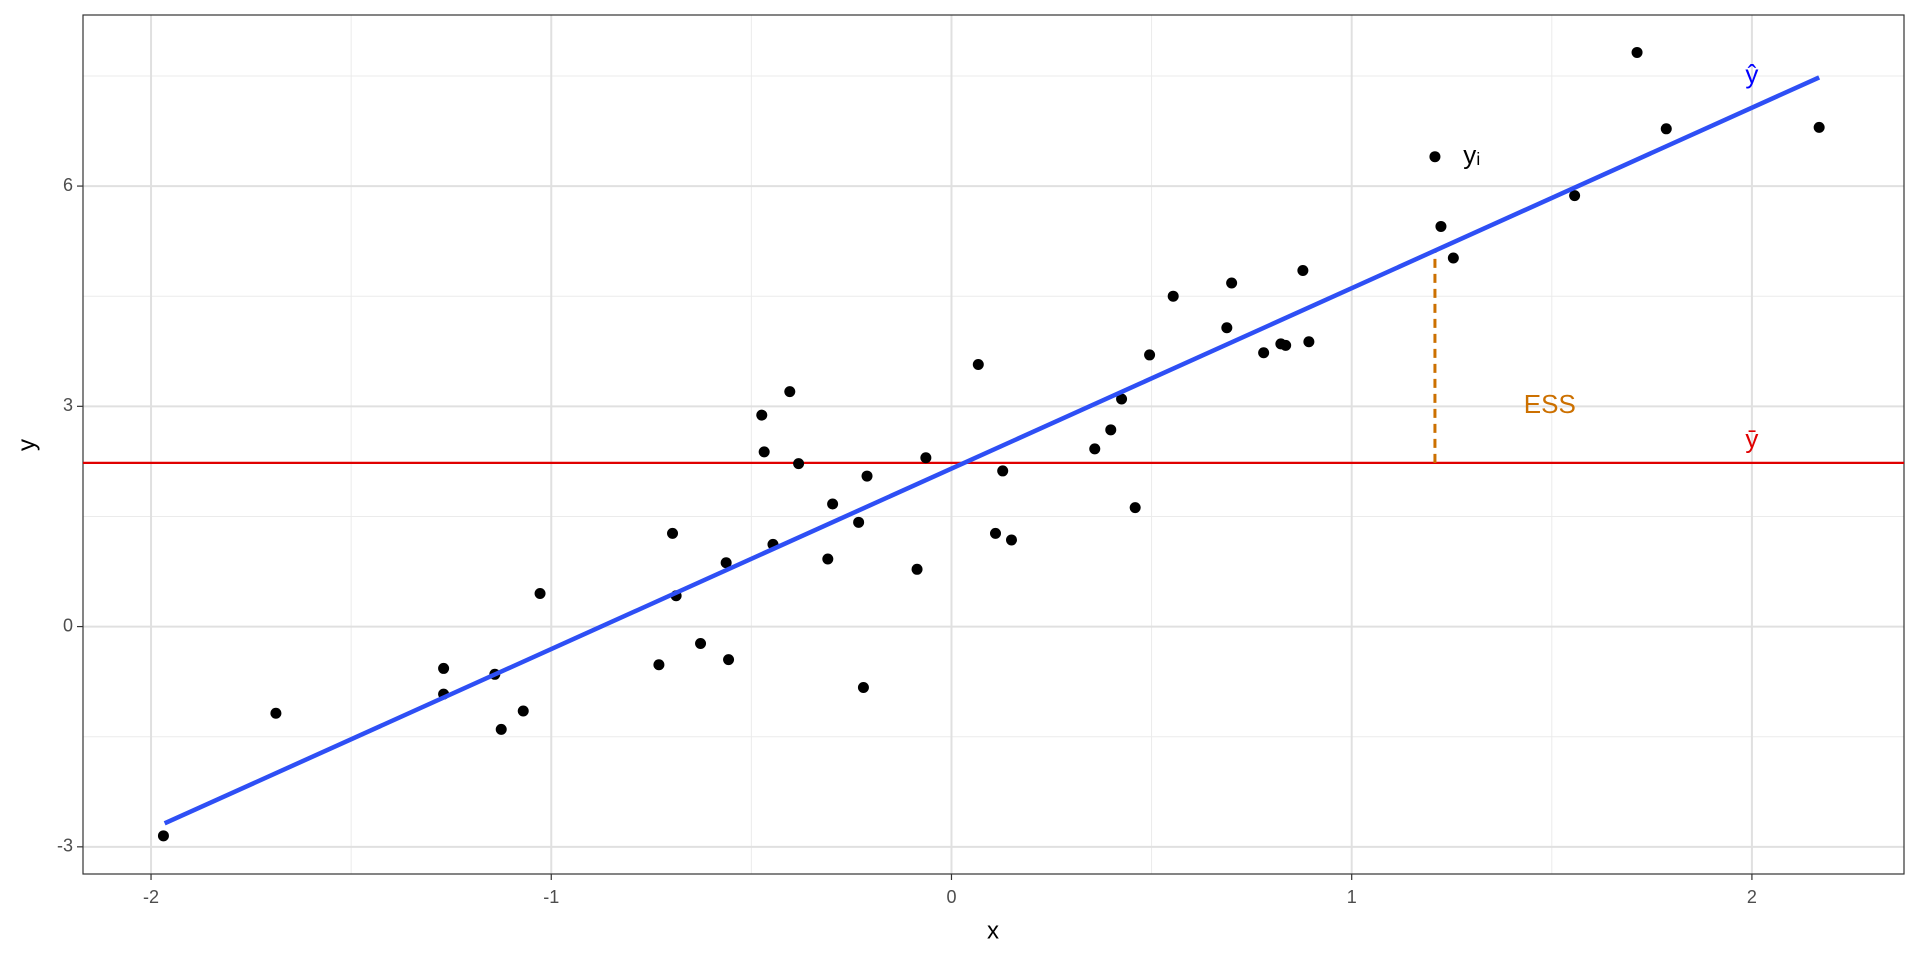 Image resolution: width=1920 pixels, height=960 pixels. What do you see at coordinates (1752, 897) in the screenshot?
I see `x-tick-label: 2` at bounding box center [1752, 897].